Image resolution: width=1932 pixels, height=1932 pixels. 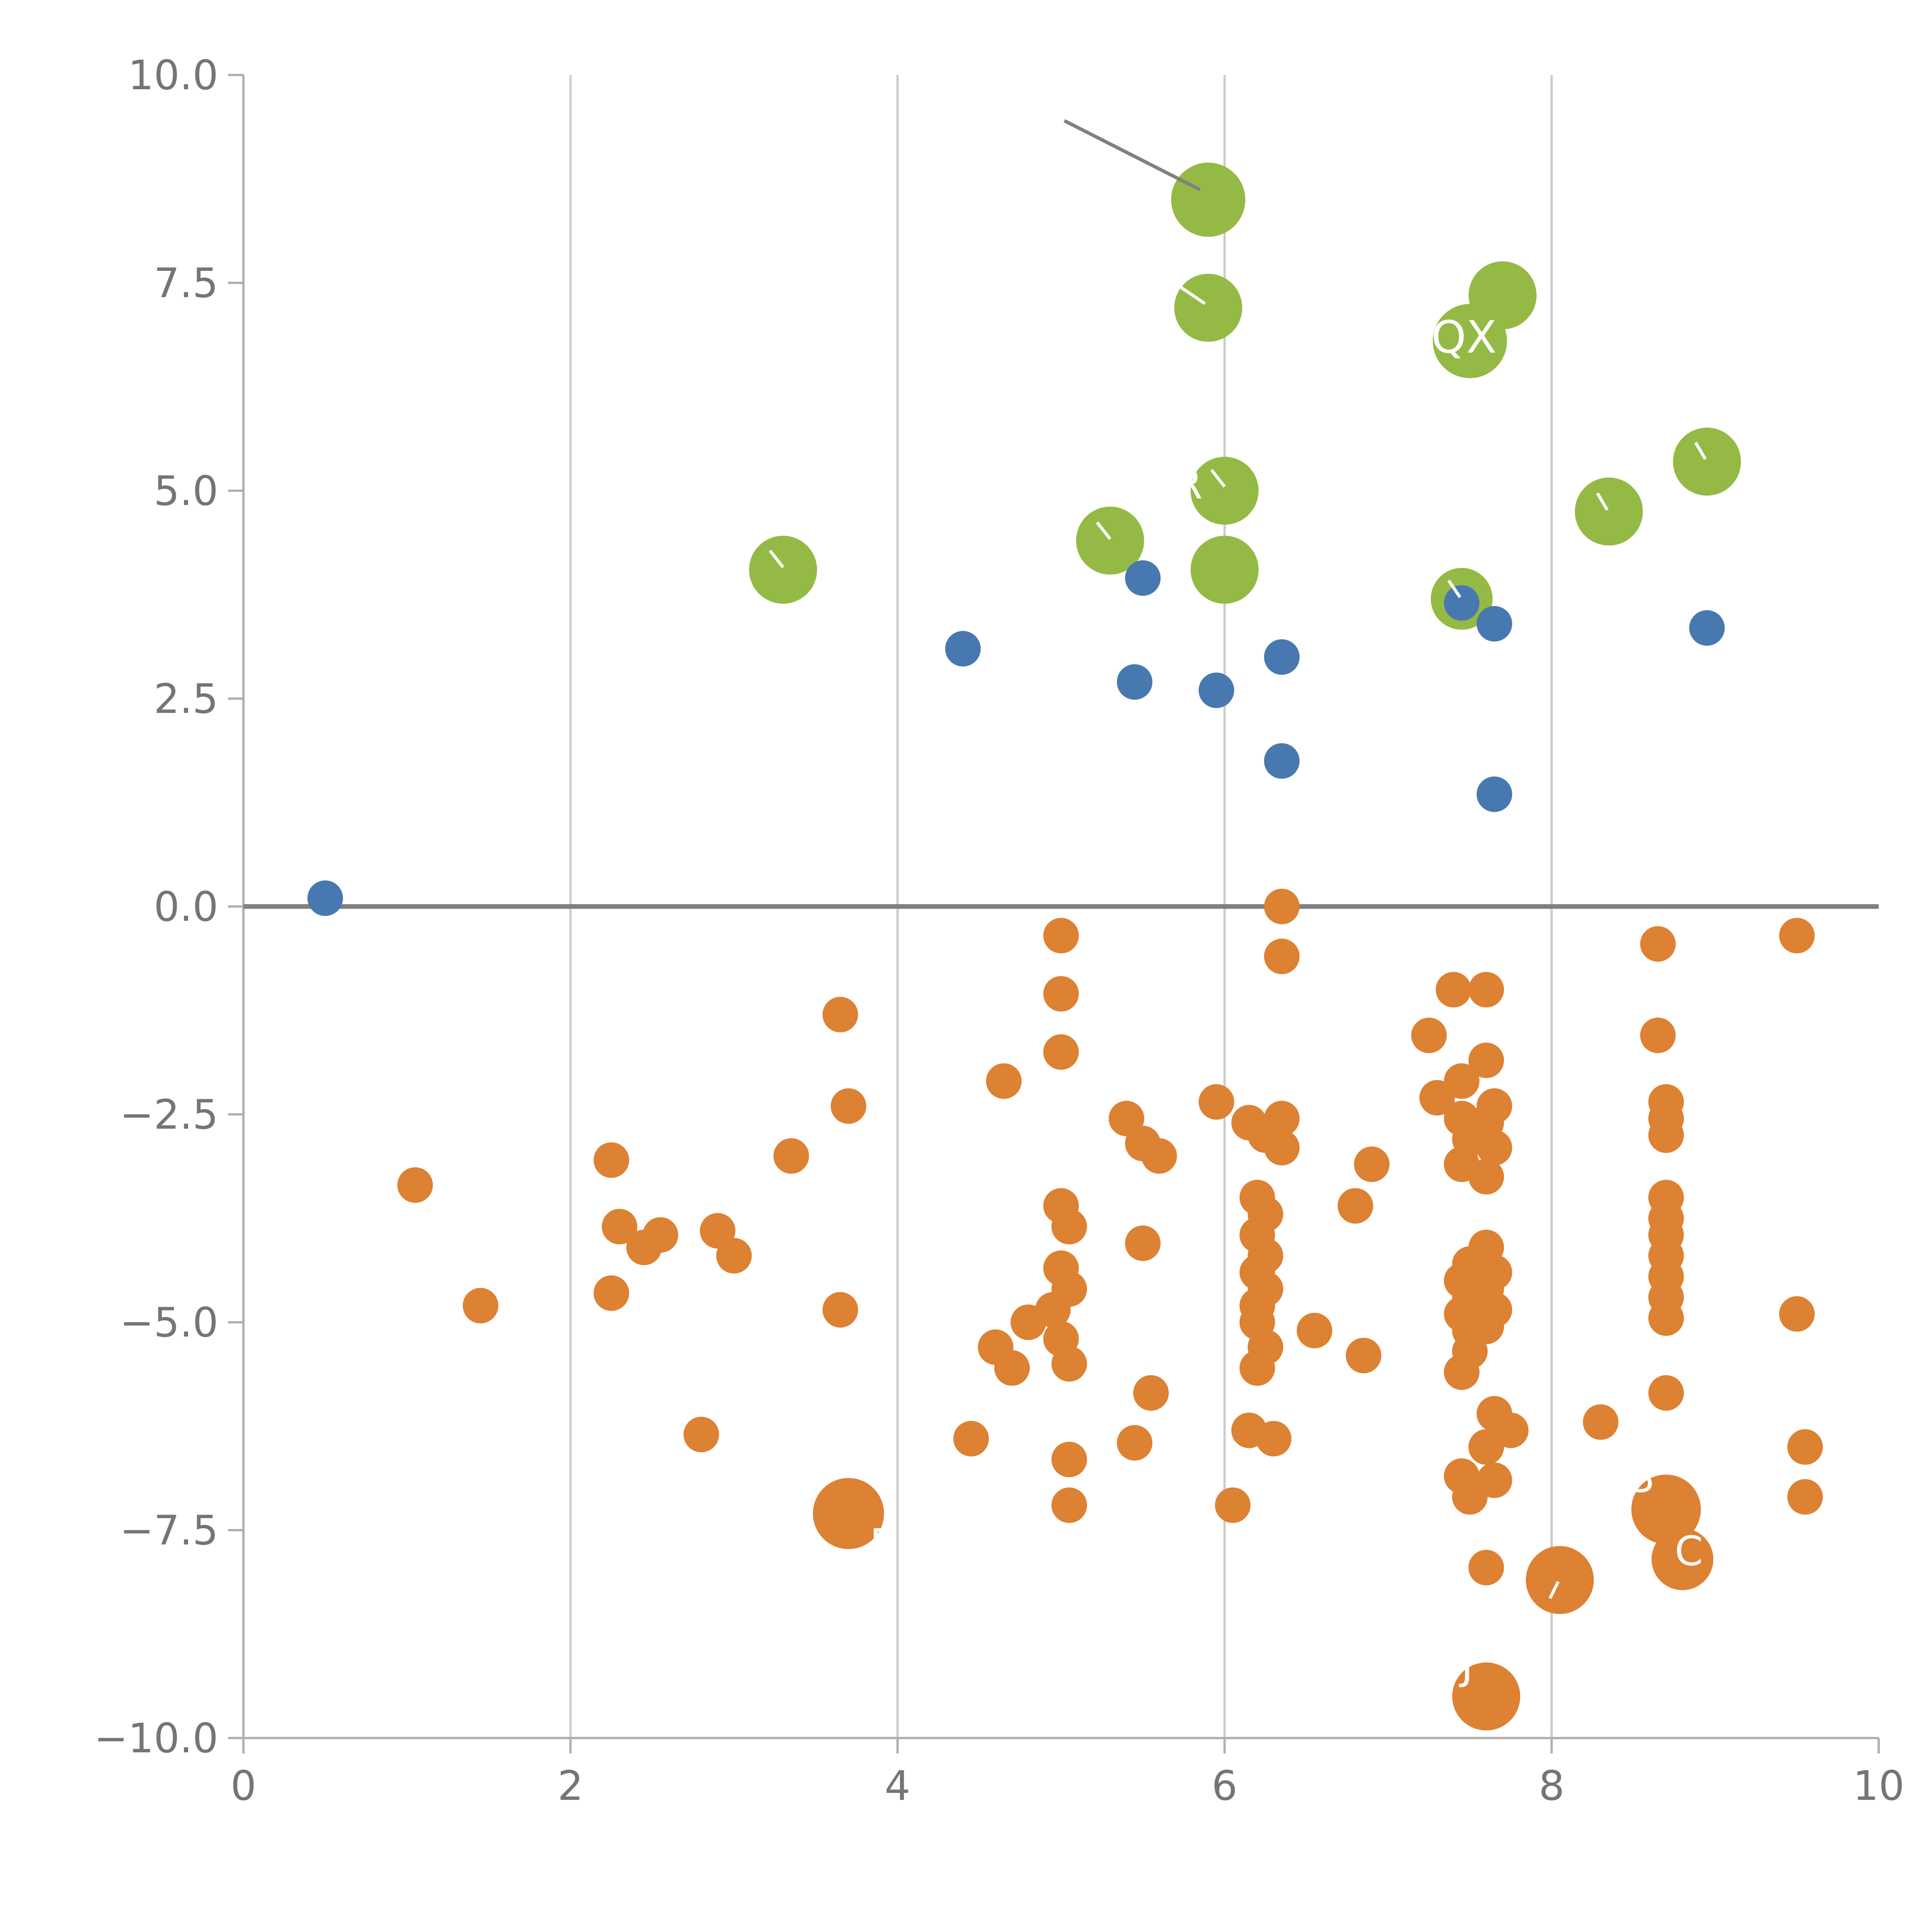 What do you see at coordinates (1552, 1786) in the screenshot?
I see `x-tick-label: 8` at bounding box center [1552, 1786].